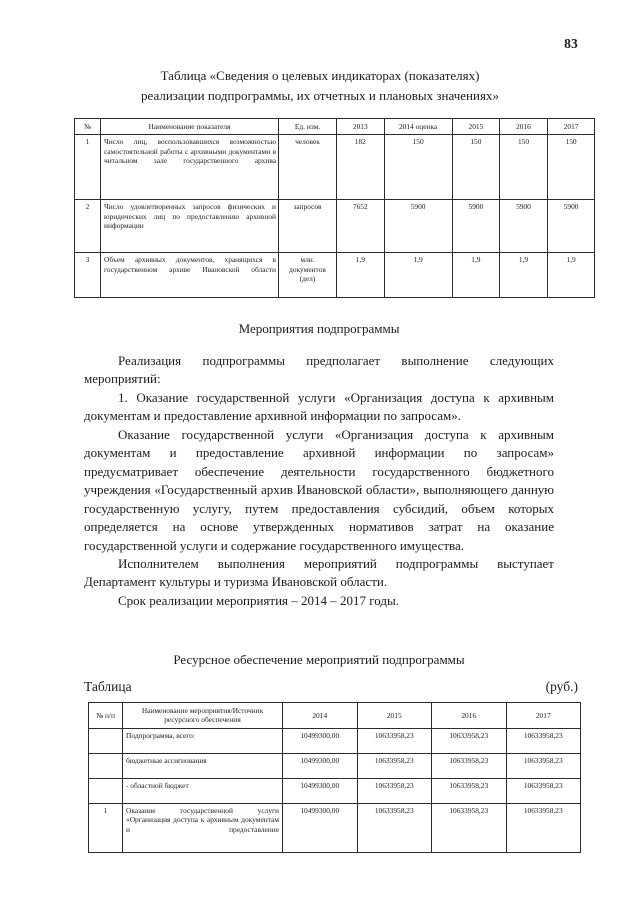  I want to click on column-header-2014: 2014, so click(320, 715).